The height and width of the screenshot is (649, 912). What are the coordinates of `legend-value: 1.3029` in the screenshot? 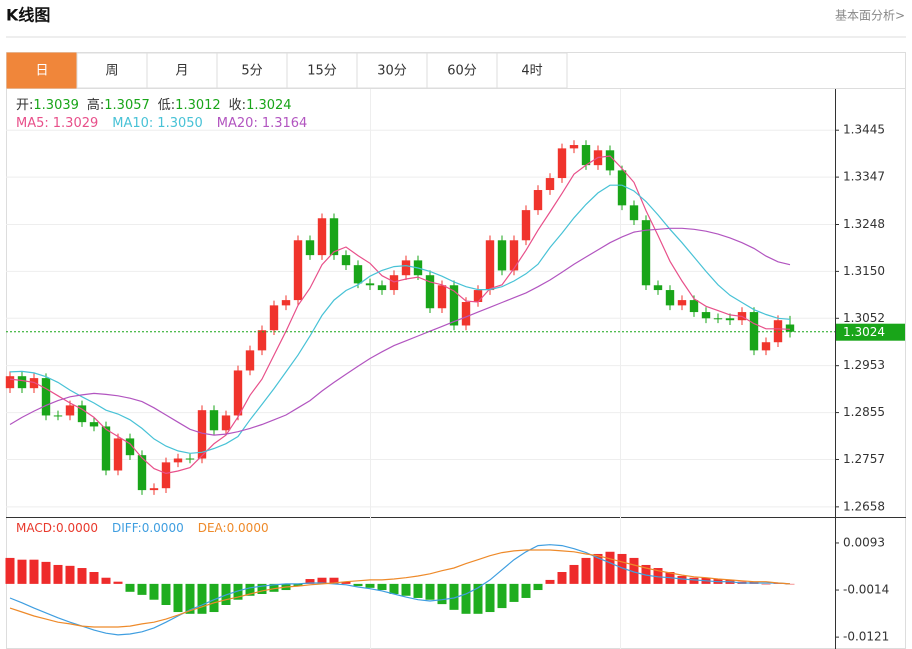 It's located at (76, 123).